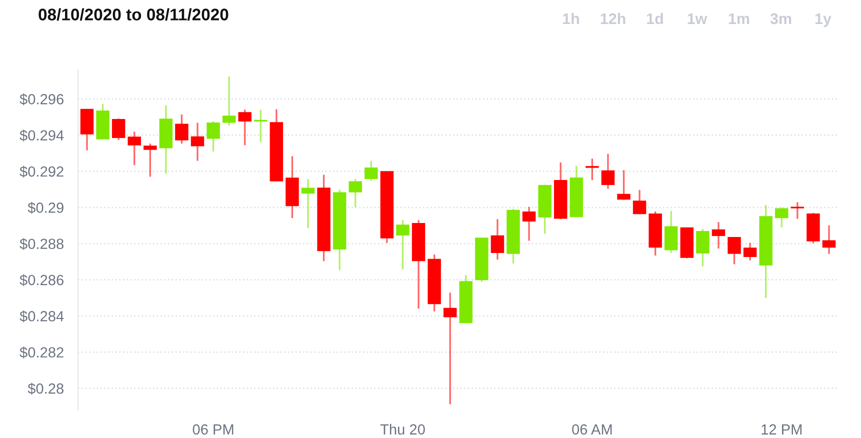 This screenshot has height=438, width=861. What do you see at coordinates (42, 316) in the screenshot?
I see `y-tick-label: $0.284` at bounding box center [42, 316].